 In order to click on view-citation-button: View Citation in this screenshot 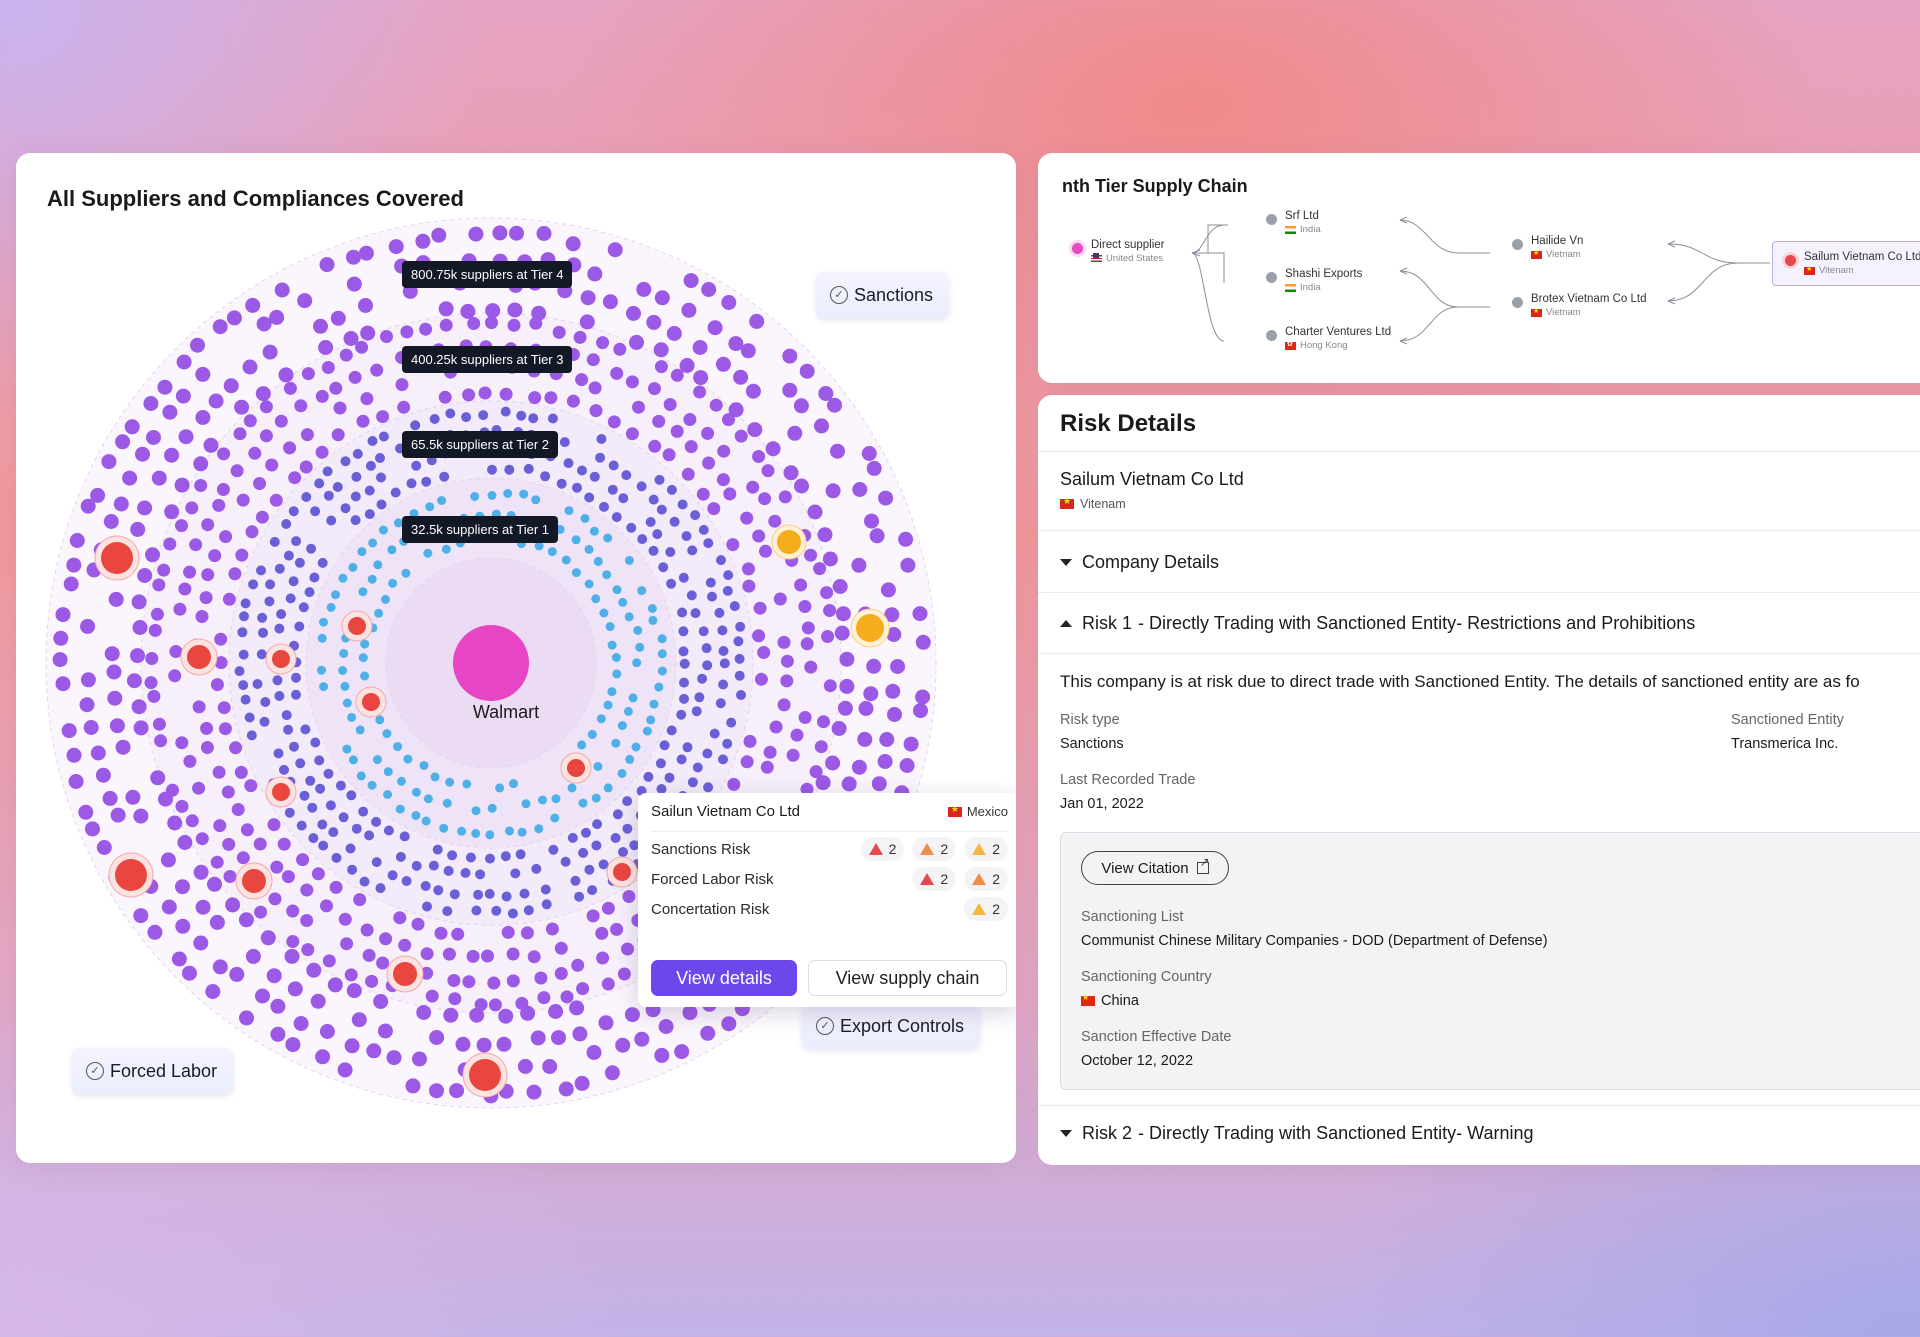, I will do `click(1155, 868)`.